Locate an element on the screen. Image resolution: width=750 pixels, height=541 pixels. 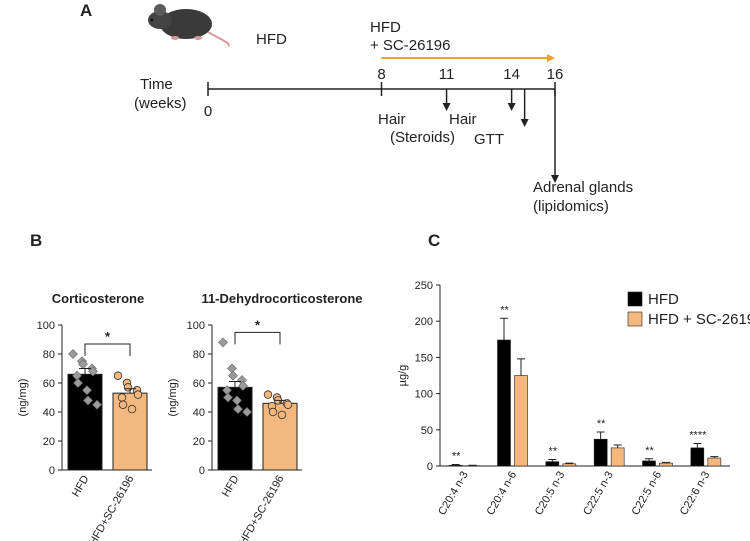
week-label: 16 is located at coordinates (555, 74).